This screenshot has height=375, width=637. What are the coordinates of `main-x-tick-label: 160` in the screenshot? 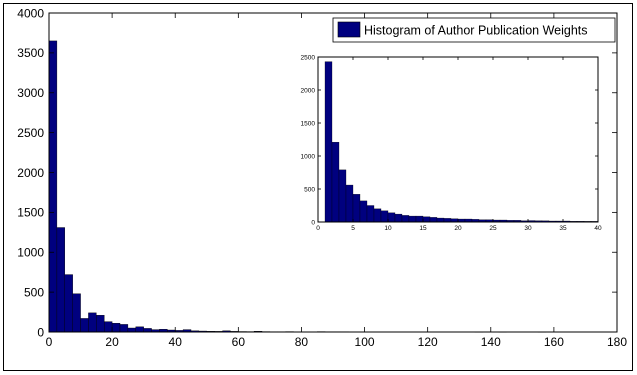 It's located at (554, 342).